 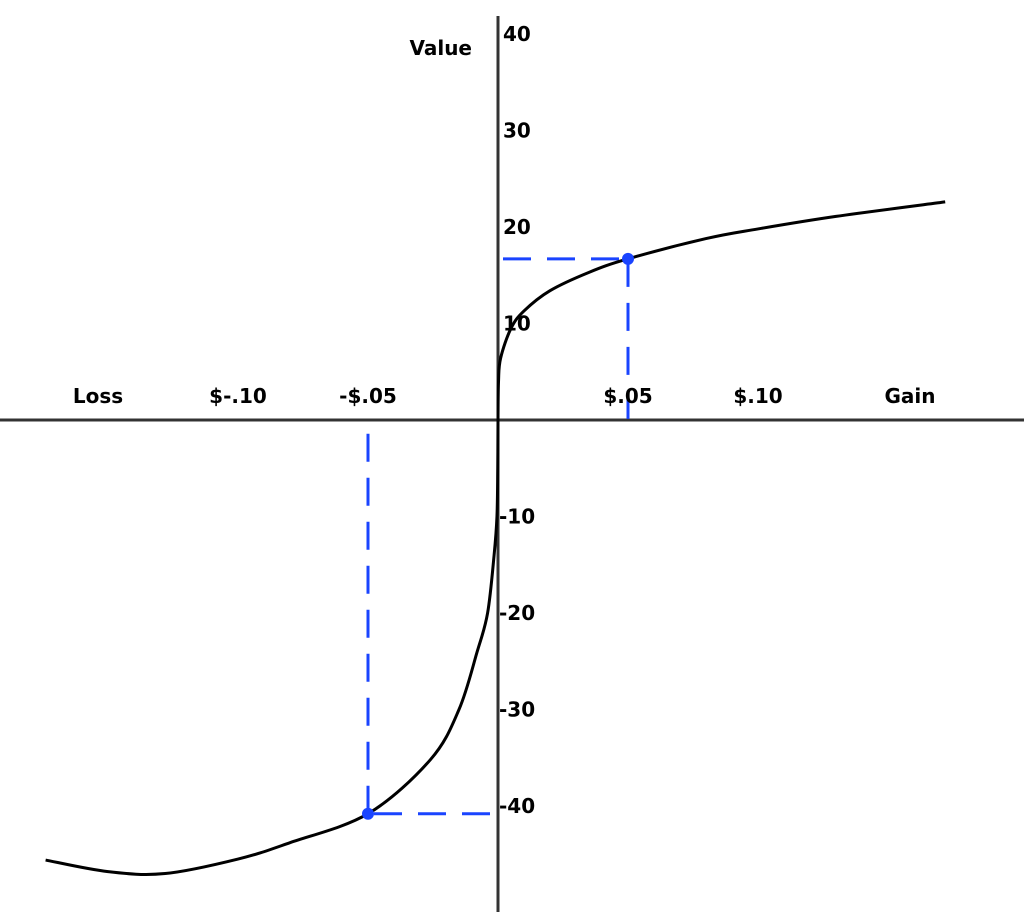 What do you see at coordinates (368, 396) in the screenshot?
I see `x-tick-label: -$.05` at bounding box center [368, 396].